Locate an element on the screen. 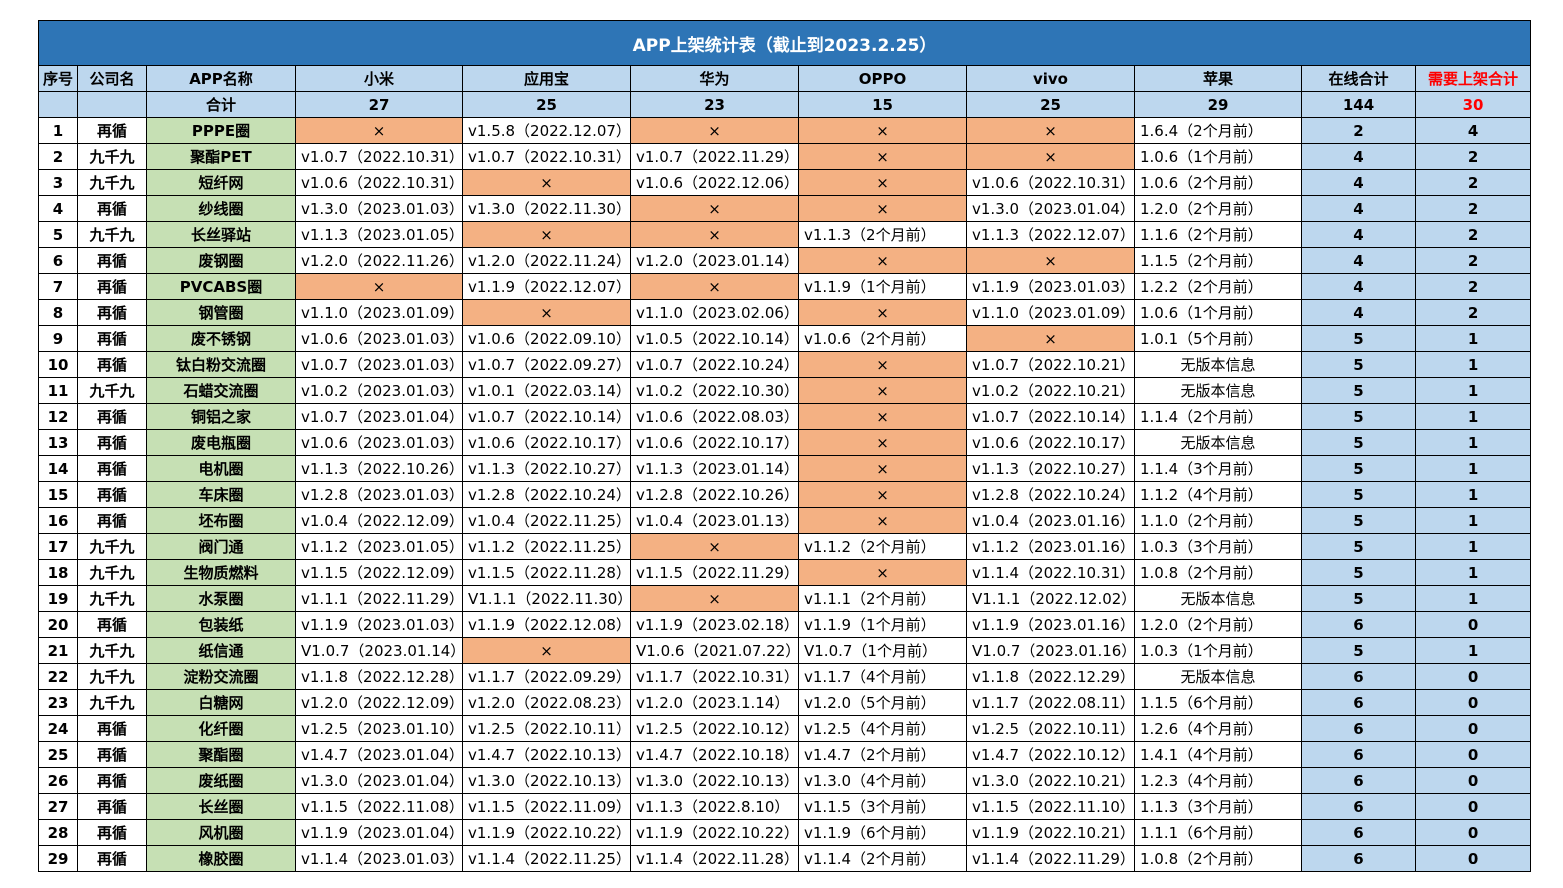  total-yingyongbao: 25 is located at coordinates (546, 104).